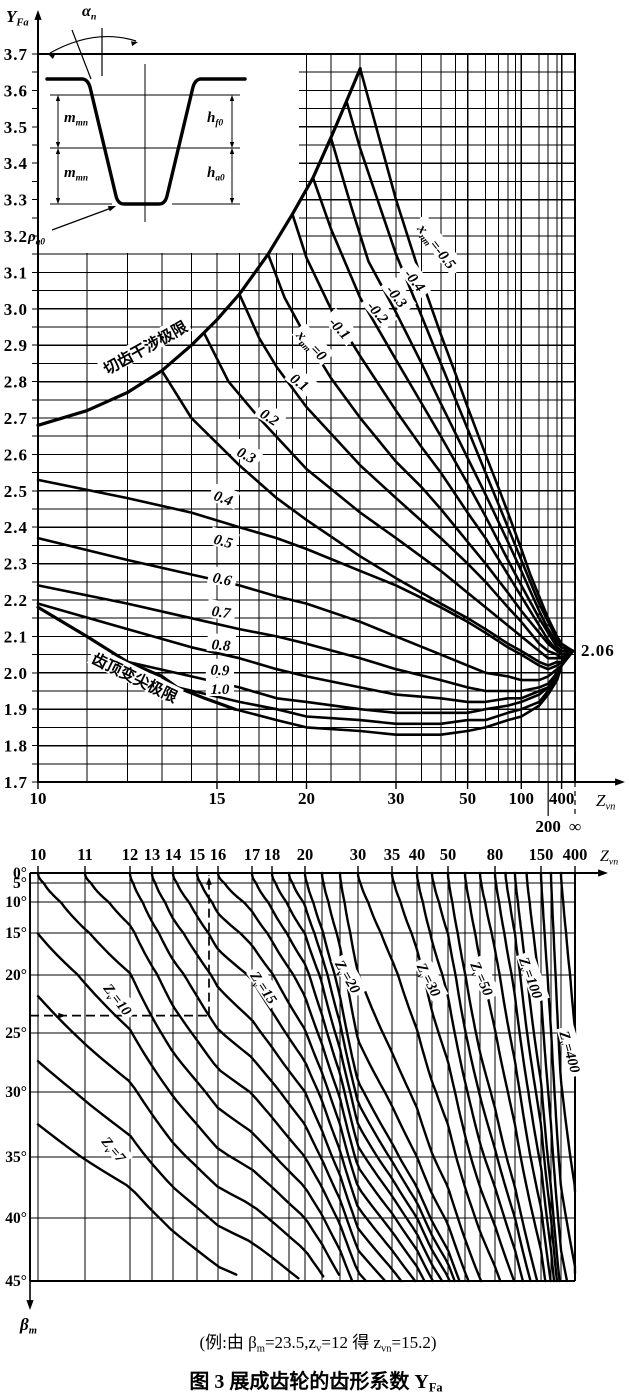  What do you see at coordinates (137, 125) in the screenshot?
I see `rack-tool-profile-inset: mmn mmn hf0 ha0 ρa0 αn` at bounding box center [137, 125].